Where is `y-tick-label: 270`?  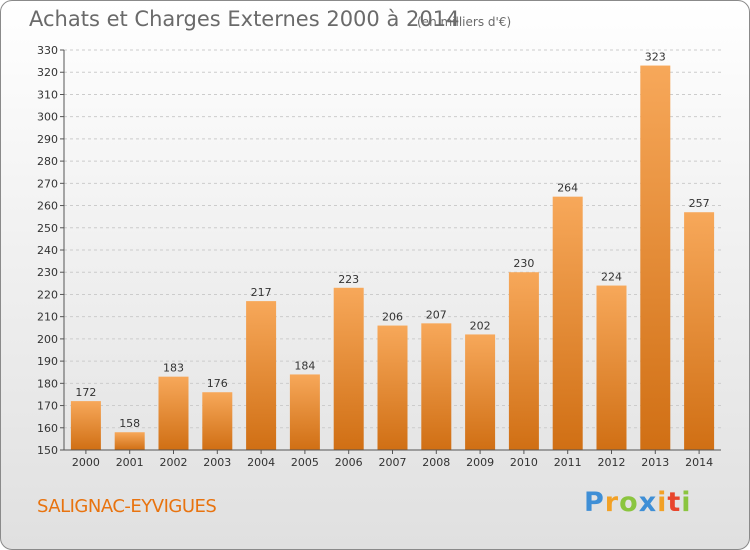
y-tick-label: 270 is located at coordinates (47, 183).